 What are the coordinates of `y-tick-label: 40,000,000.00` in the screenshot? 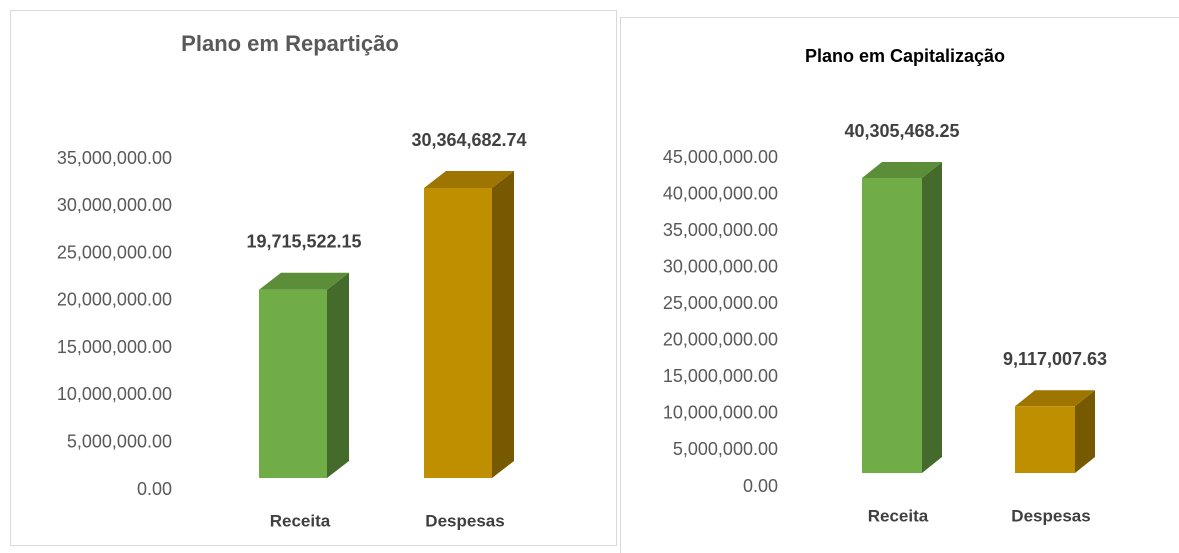 It's located at (720, 193).